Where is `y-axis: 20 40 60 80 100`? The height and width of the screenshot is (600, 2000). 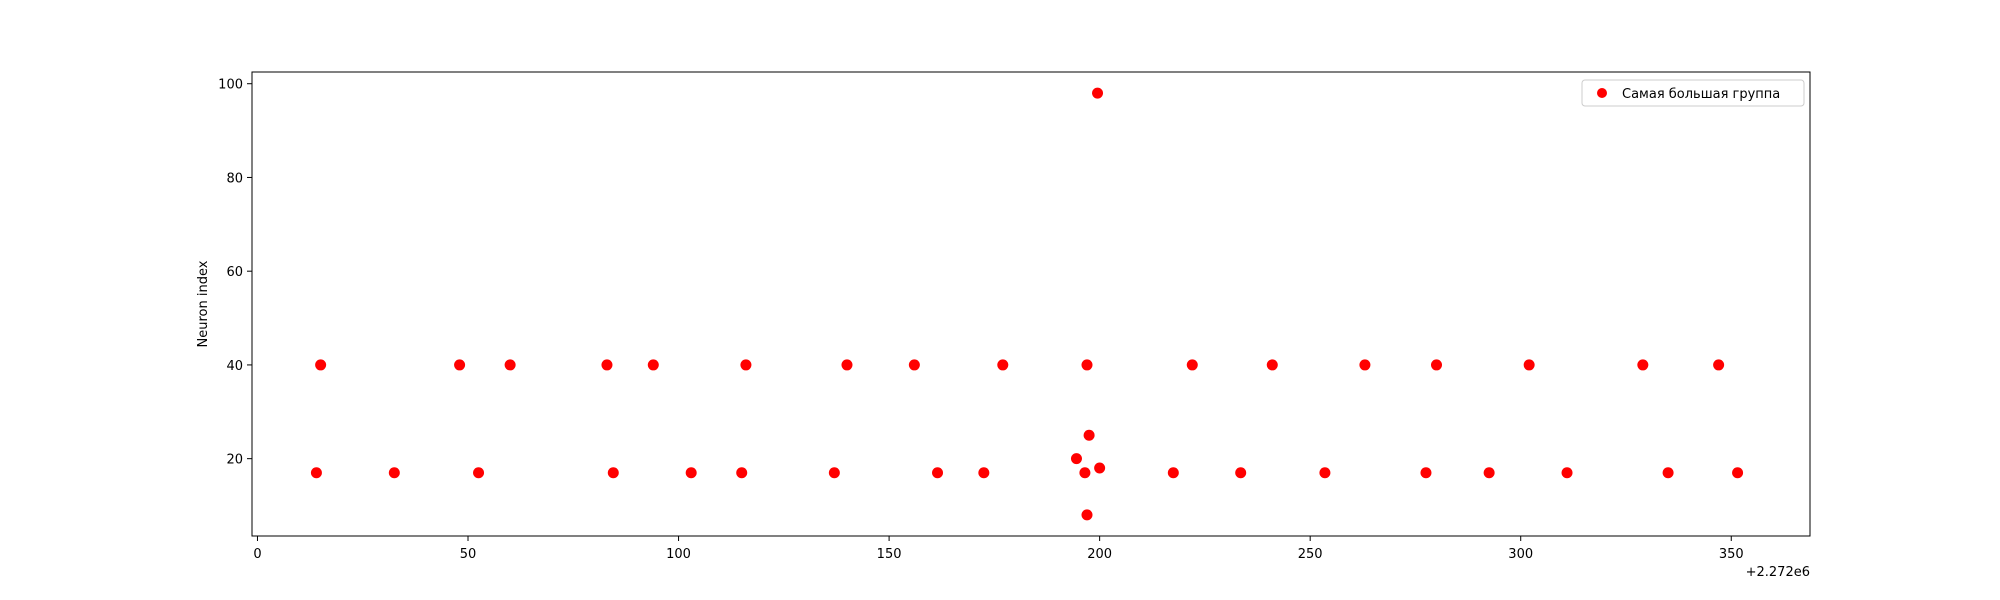
y-axis: 20 40 60 80 100 is located at coordinates (235, 273).